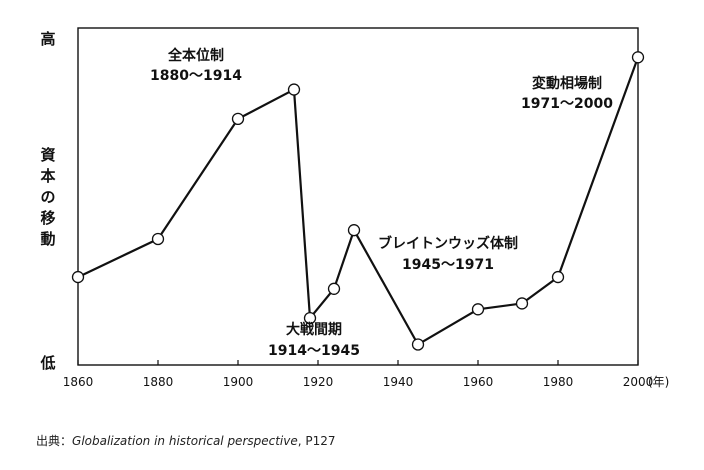 This screenshot has height=470, width=704. I want to click on source-title: Globalization in historical perspective, so click(185, 441).